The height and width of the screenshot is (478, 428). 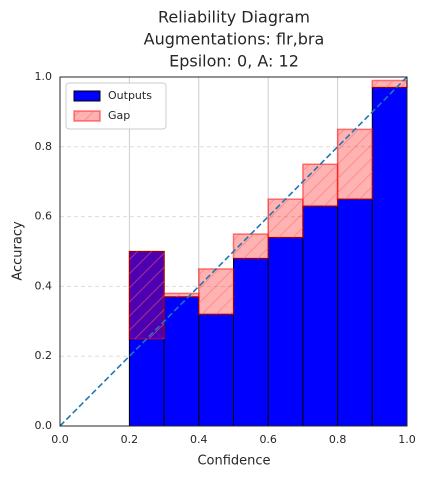 What do you see at coordinates (234, 17) in the screenshot?
I see `chart-title: Reliability Diagram` at bounding box center [234, 17].